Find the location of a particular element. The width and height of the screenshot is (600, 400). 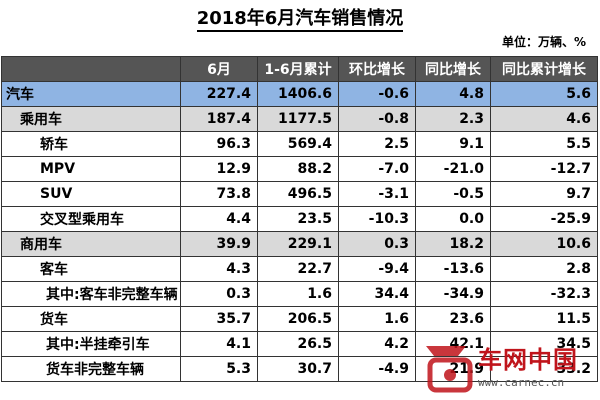

cell-value: -21.0 is located at coordinates (453, 169).